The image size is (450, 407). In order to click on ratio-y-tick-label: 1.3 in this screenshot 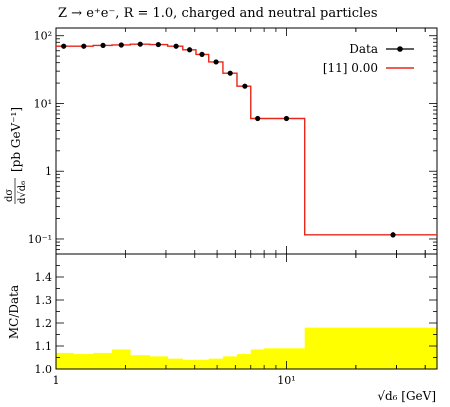, I will do `click(44, 300)`.